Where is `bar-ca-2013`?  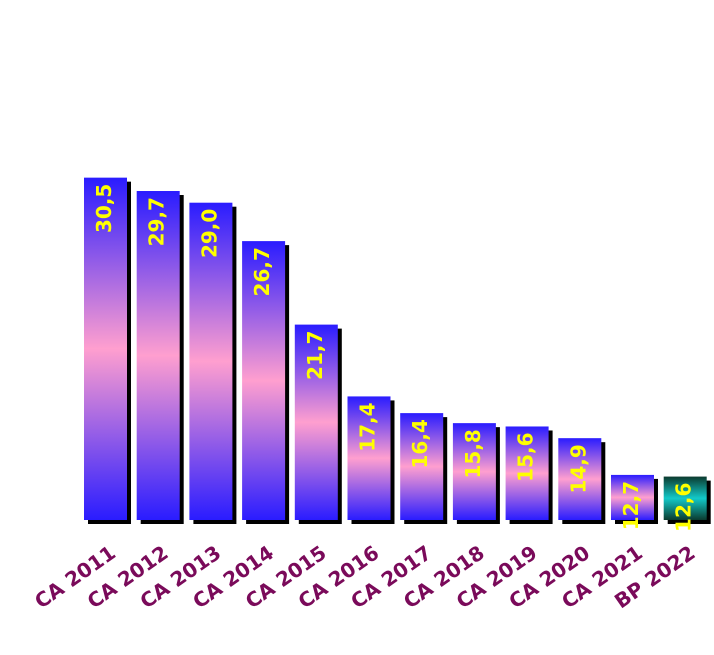 bar-ca-2013 is located at coordinates (211, 361).